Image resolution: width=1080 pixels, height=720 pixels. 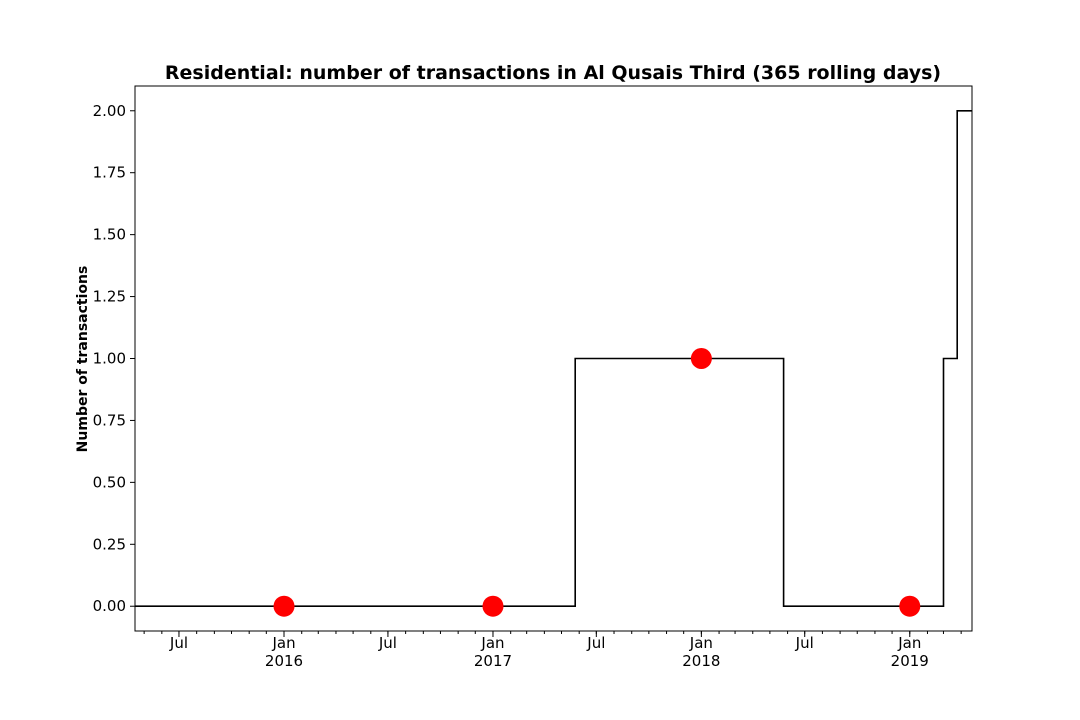 I want to click on y-axis-label: Number of transactions, so click(x=83, y=359).